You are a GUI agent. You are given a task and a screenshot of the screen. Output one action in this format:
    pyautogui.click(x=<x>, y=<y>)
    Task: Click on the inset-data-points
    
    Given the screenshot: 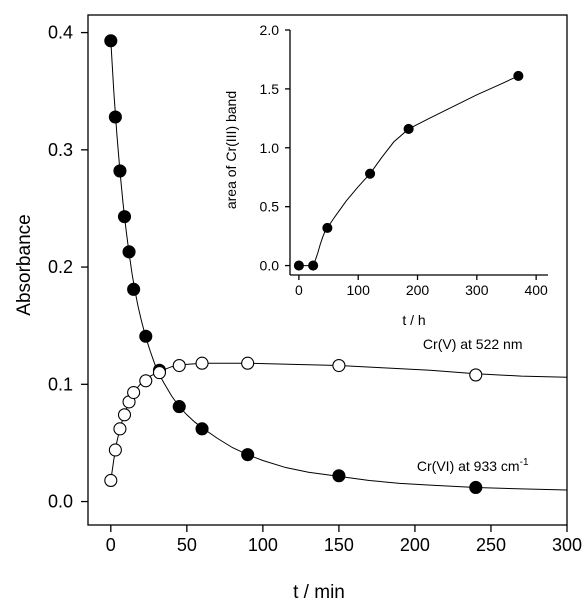 What is the action you would take?
    pyautogui.click(x=408, y=170)
    